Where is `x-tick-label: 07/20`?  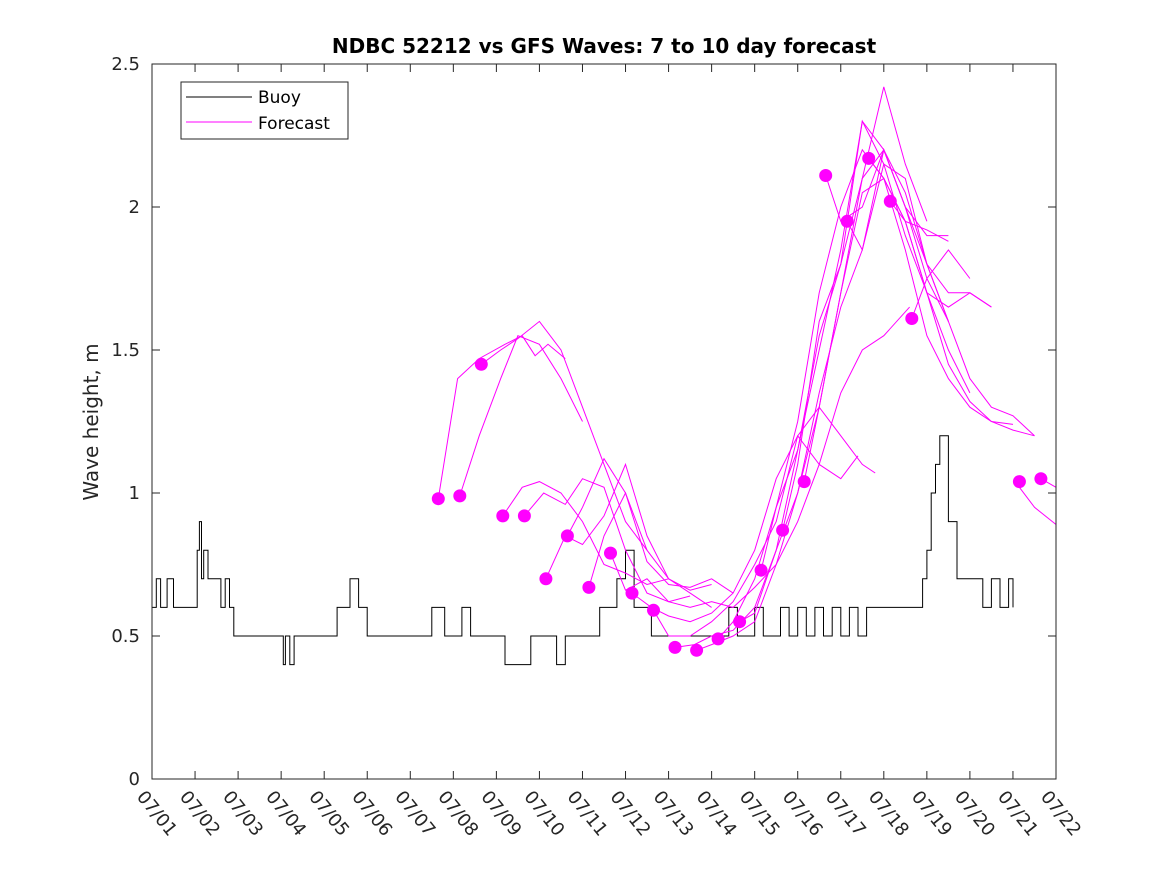
x-tick-label: 07/20 is located at coordinates (974, 814).